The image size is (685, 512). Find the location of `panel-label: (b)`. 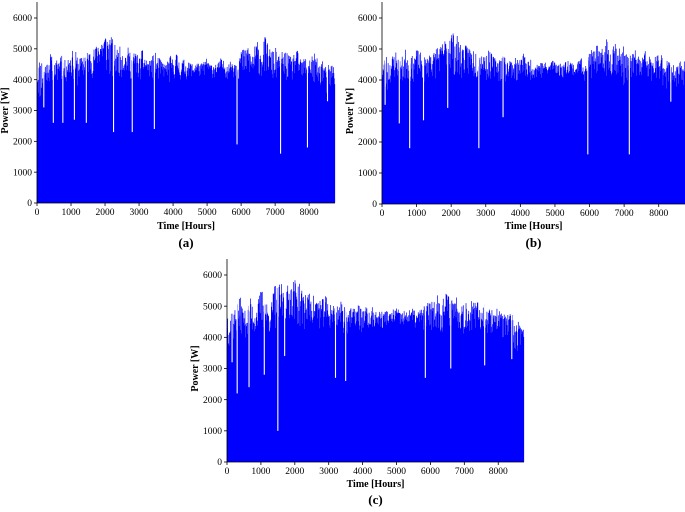

panel-label: (b) is located at coordinates (534, 242).